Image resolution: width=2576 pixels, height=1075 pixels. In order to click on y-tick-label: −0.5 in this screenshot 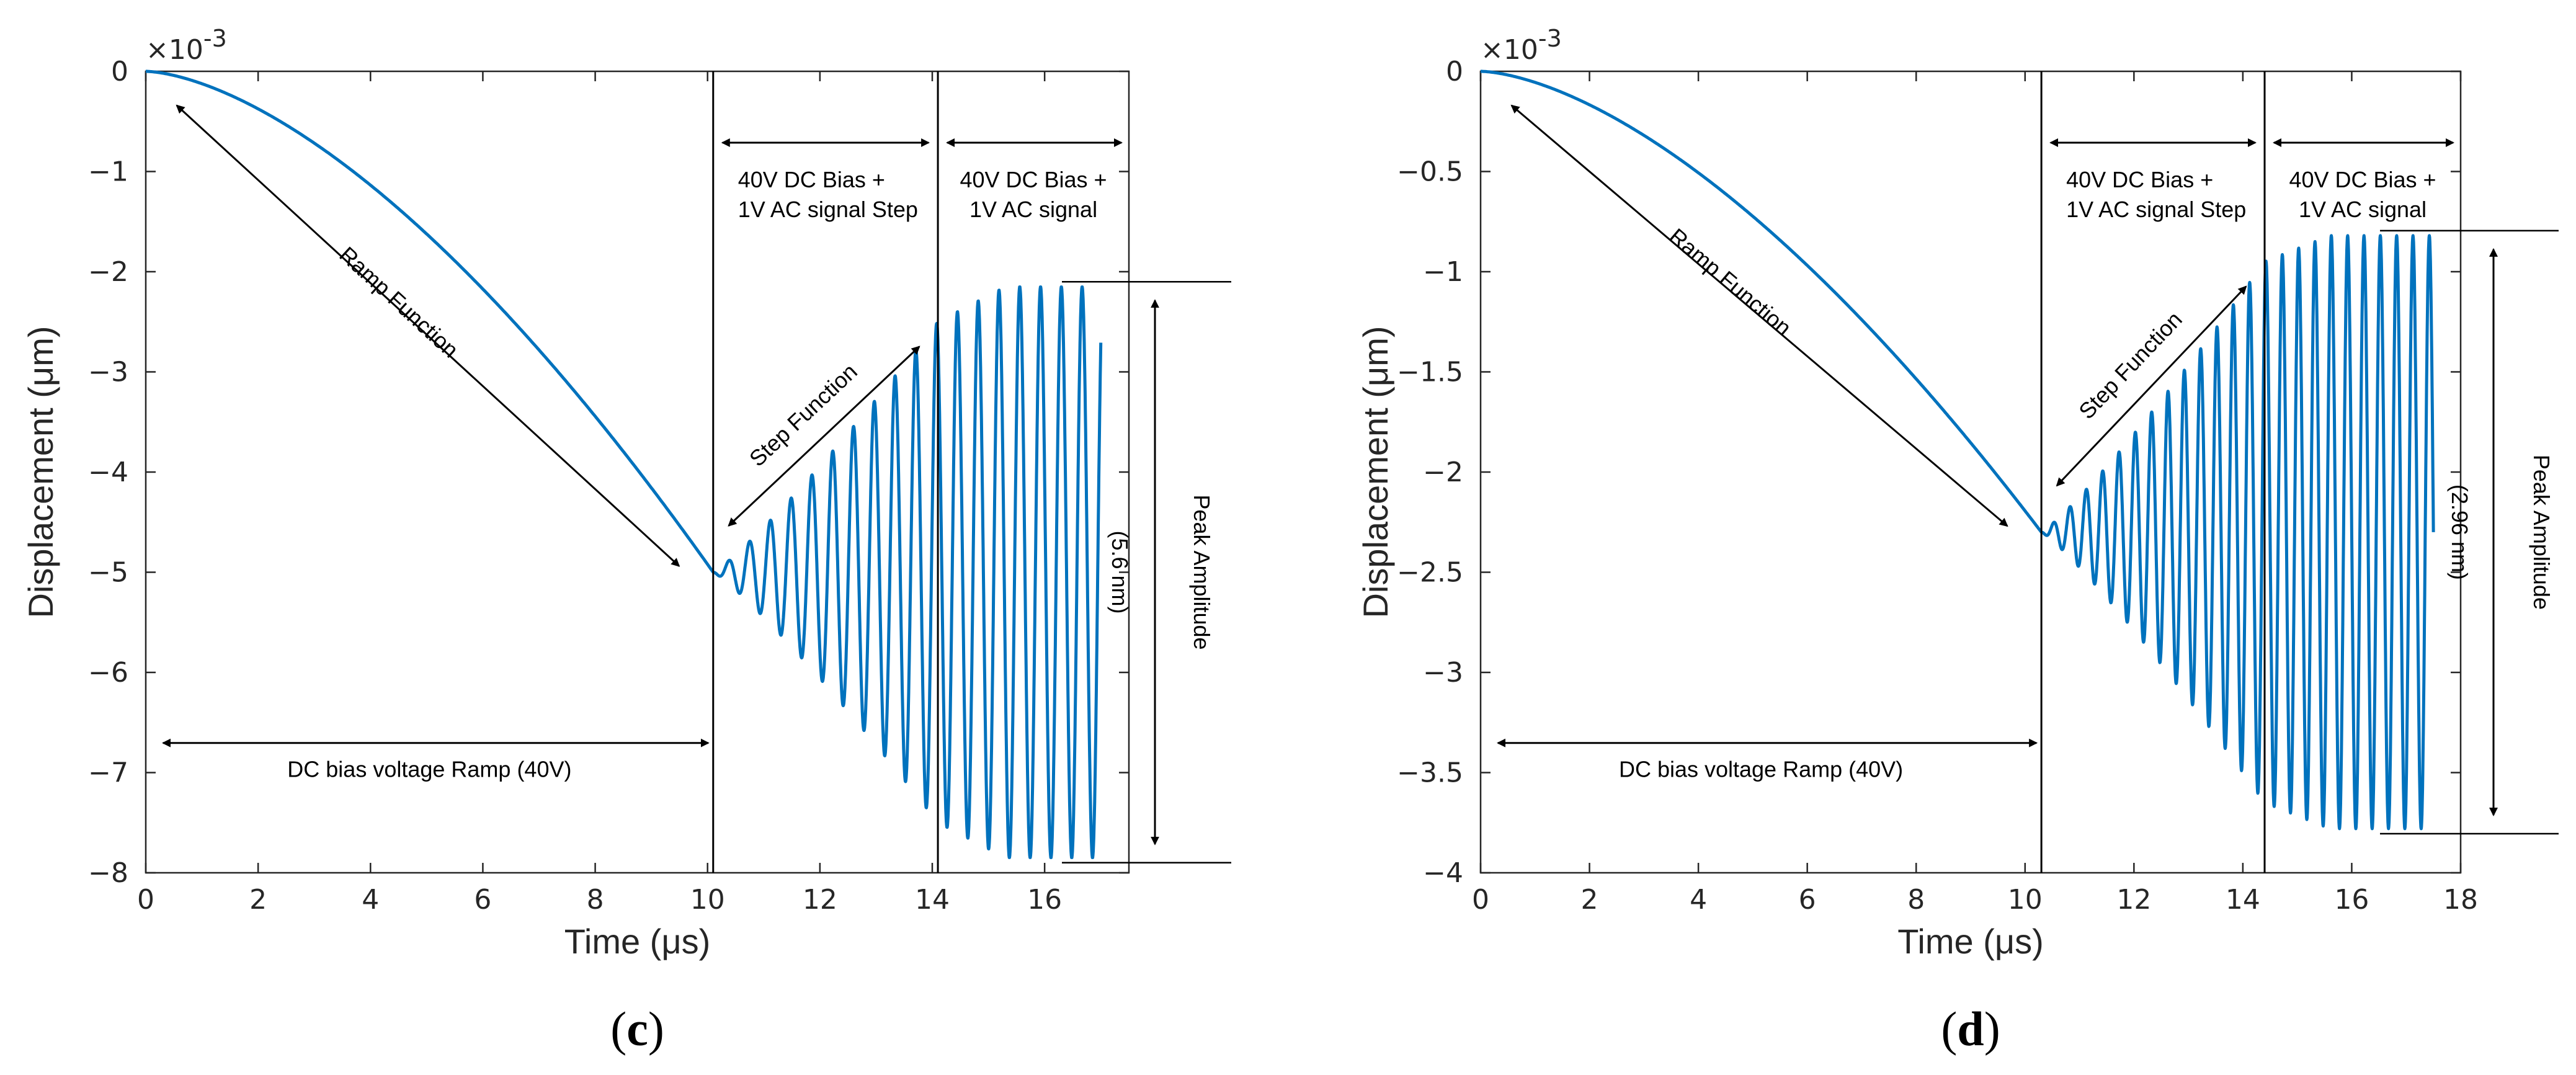, I will do `click(1430, 172)`.